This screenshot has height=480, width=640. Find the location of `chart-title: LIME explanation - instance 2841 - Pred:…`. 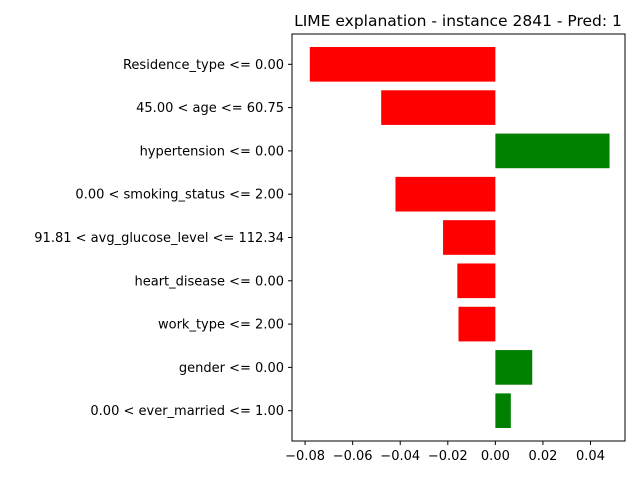

chart-title: LIME explanation - instance 2841 - Pred:… is located at coordinates (458, 21).